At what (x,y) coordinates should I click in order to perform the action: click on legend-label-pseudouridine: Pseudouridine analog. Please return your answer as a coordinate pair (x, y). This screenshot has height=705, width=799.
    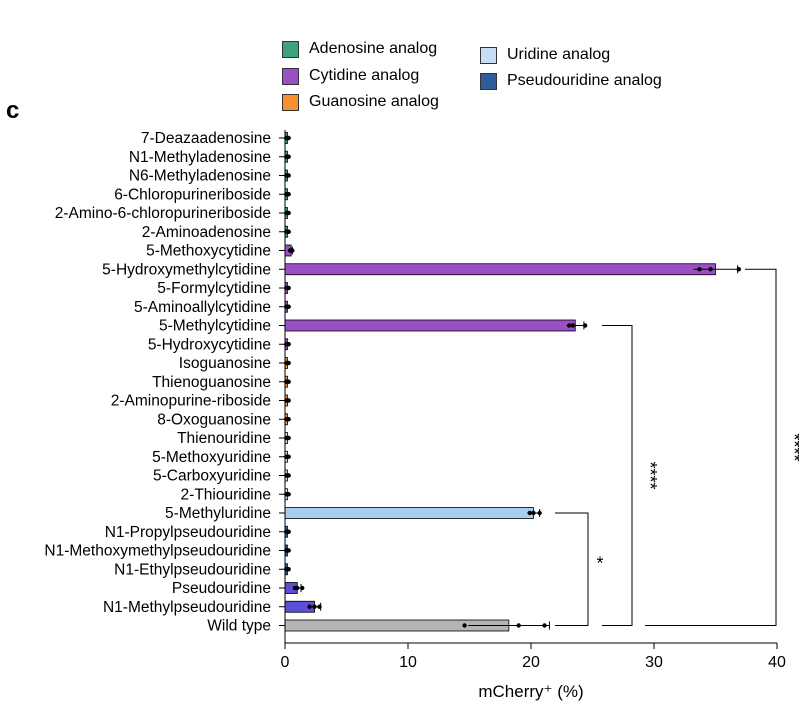
    Looking at the image, I should click on (584, 80).